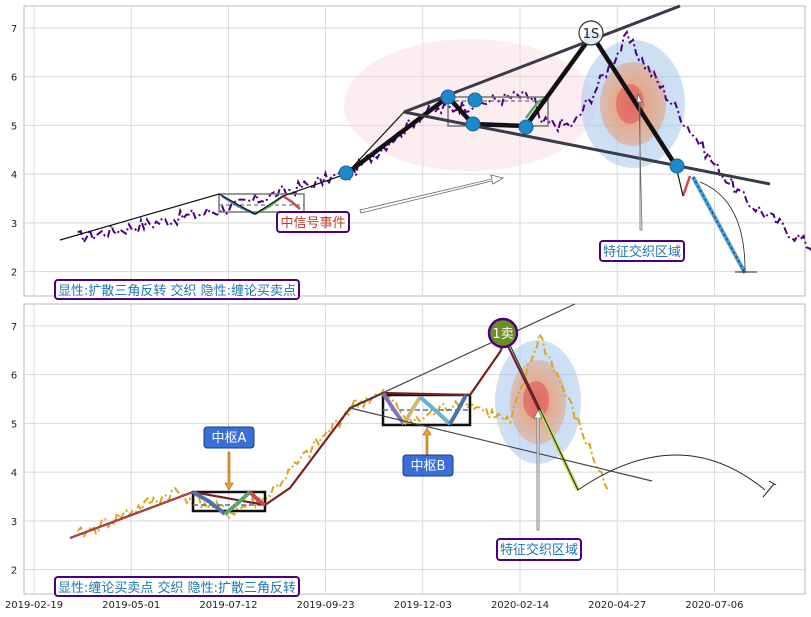 The height and width of the screenshot is (617, 811). What do you see at coordinates (393, 408) in the screenshot?
I see `zone-b-zig-purple` at bounding box center [393, 408].